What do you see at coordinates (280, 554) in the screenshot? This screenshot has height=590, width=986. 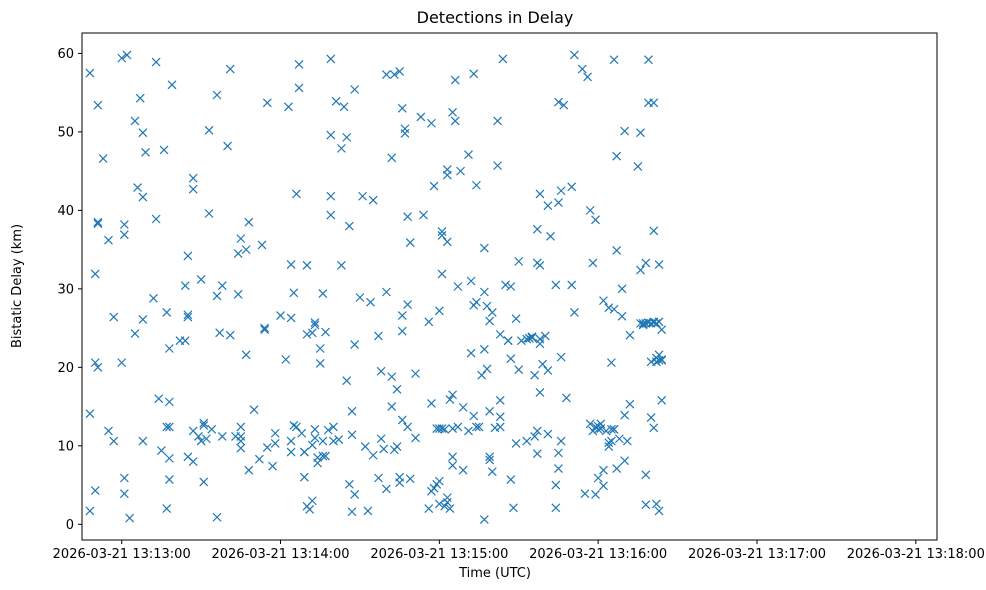 I see `x-tick-label: 2026-03-21 13:14:00` at bounding box center [280, 554].